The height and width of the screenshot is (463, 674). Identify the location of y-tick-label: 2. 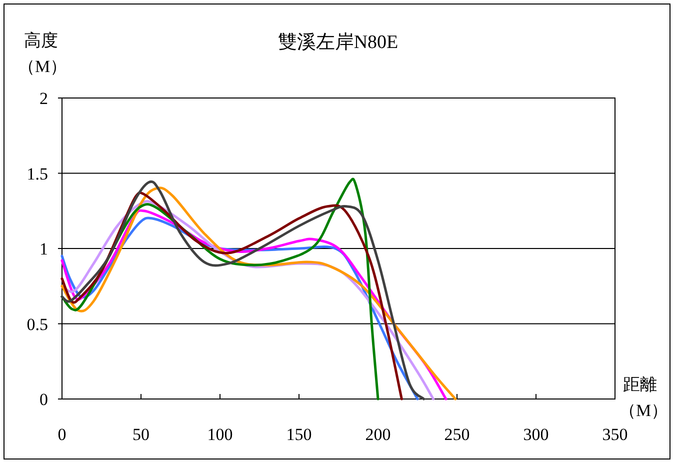
(44, 98).